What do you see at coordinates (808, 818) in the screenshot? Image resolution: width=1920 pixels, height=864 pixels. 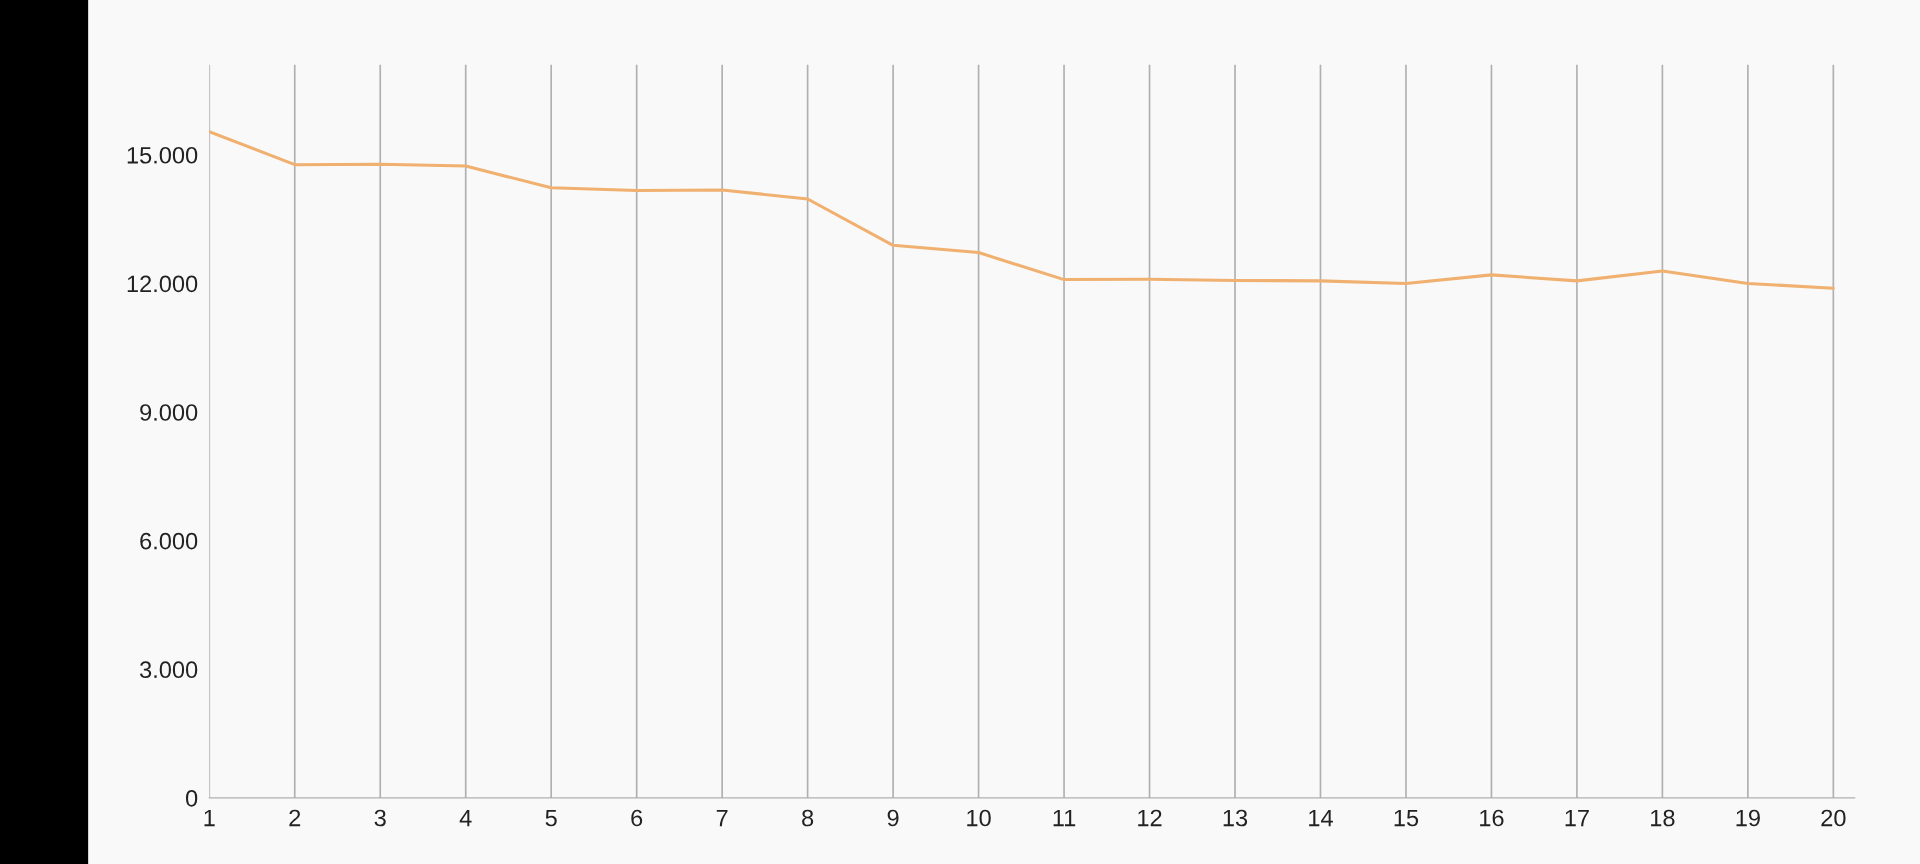 I see `x-tick-label: 8` at bounding box center [808, 818].